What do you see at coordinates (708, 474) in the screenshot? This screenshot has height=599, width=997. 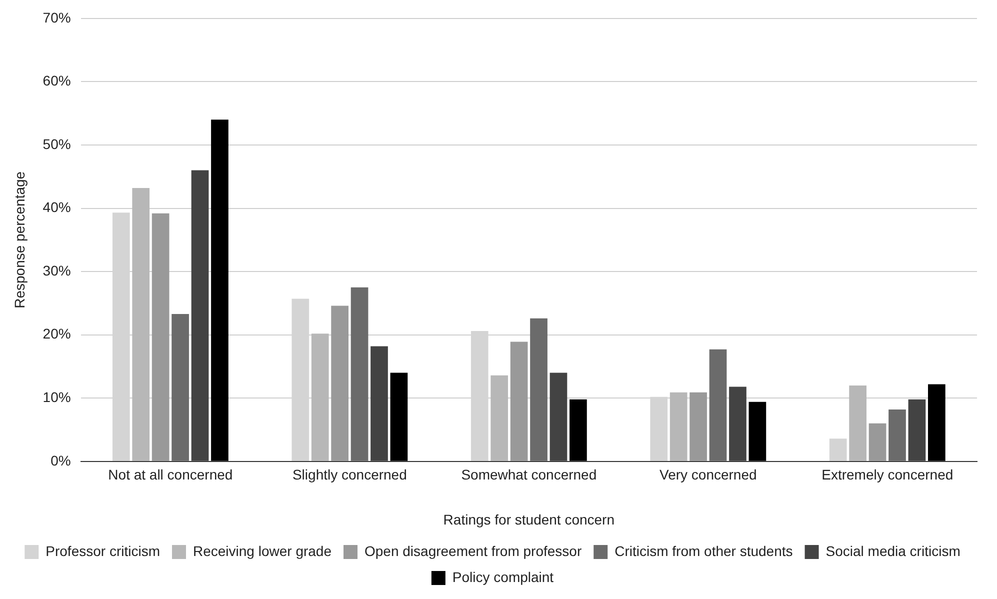 I see `x-tick-label: Very concerned` at bounding box center [708, 474].